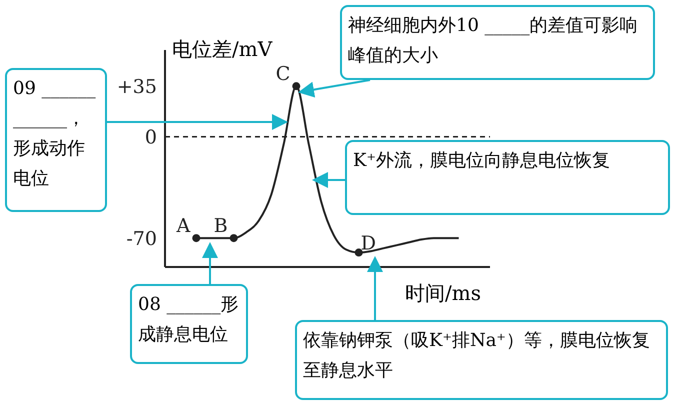  What do you see at coordinates (368, 243) in the screenshot?
I see `data-label: D` at bounding box center [368, 243].